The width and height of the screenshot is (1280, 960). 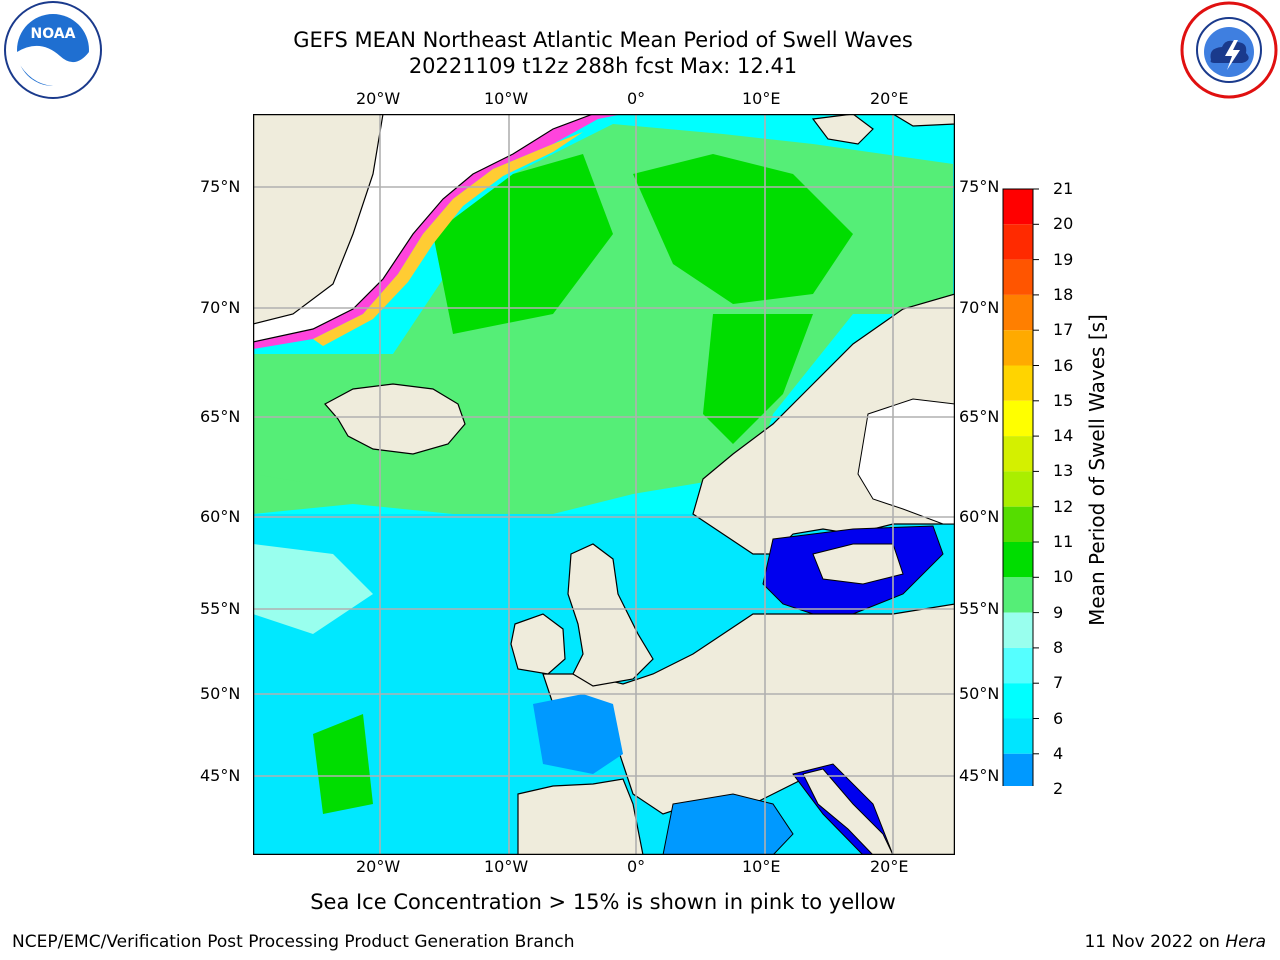 What do you see at coordinates (395, 419) in the screenshot?
I see `iceland` at bounding box center [395, 419].